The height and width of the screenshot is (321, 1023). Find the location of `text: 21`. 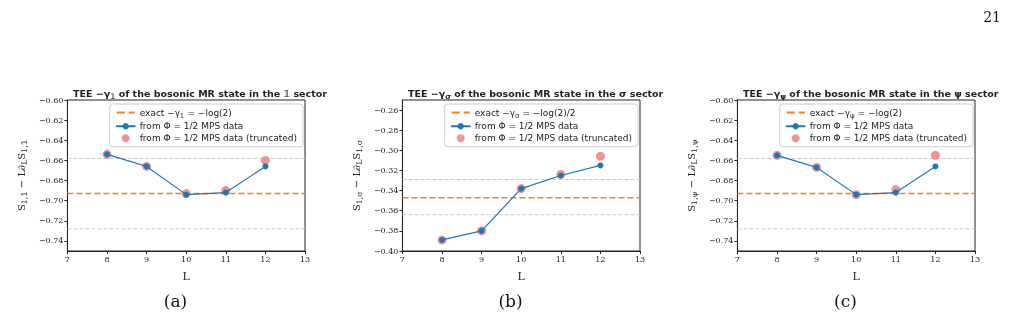

text: 21 is located at coordinates (992, 17).